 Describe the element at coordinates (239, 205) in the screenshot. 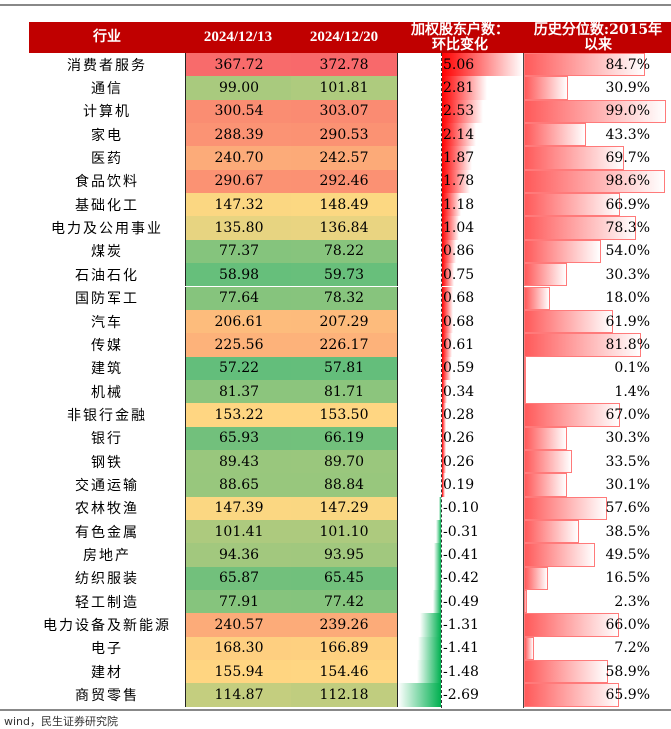

I see `value-2024-12-13: 147.32` at that location.